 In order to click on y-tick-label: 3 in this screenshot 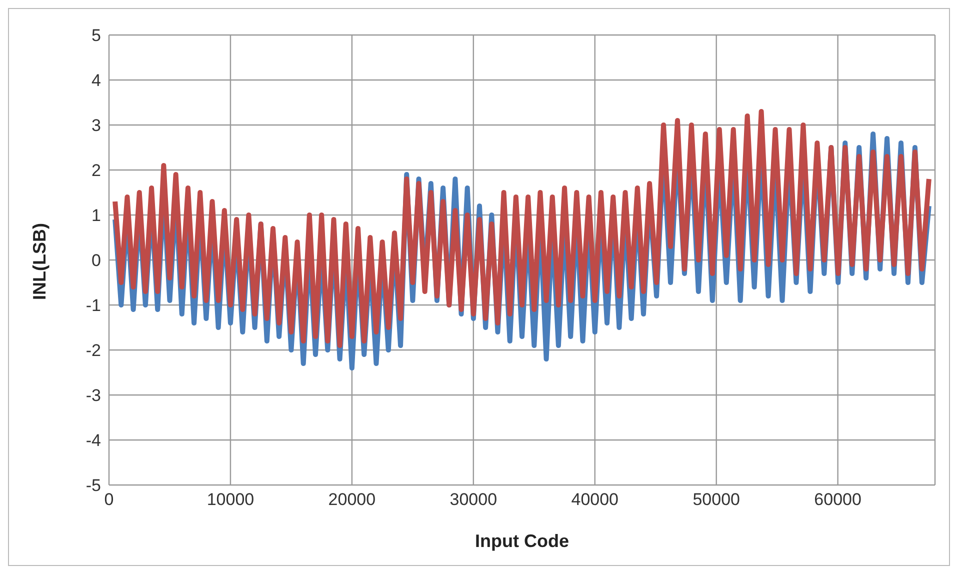, I will do `click(96, 126)`.